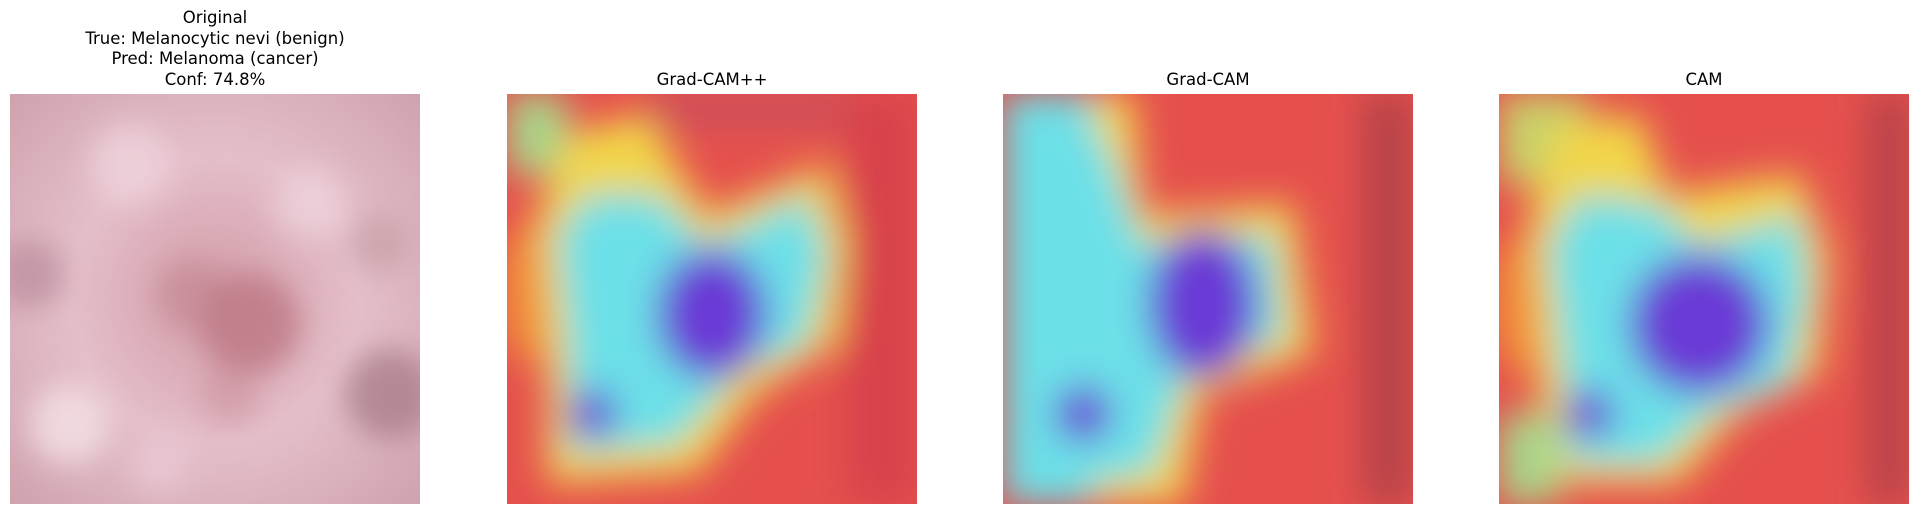  I want to click on cam-title: CAM, so click(1704, 79).